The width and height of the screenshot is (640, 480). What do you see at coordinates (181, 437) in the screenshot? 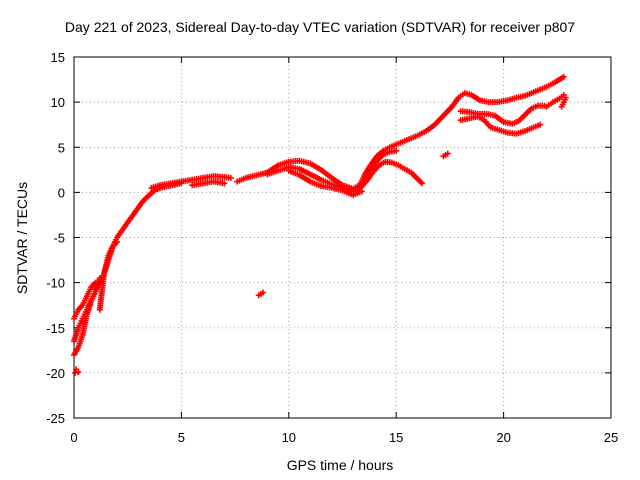
I see `x-tick-label: 5` at bounding box center [181, 437].